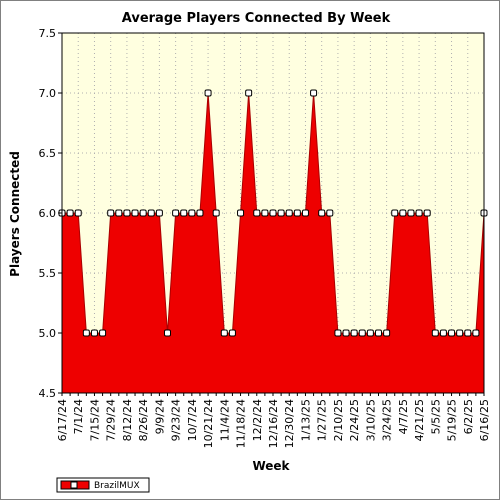  What do you see at coordinates (305, 420) in the screenshot?
I see `x-tick-label: 1/13/25` at bounding box center [305, 420].